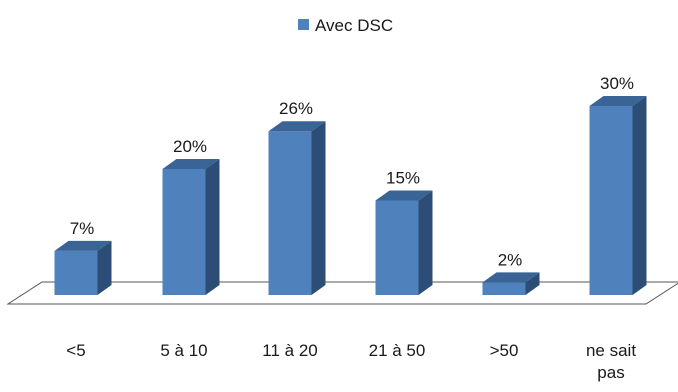 The image size is (678, 392). What do you see at coordinates (75, 350) in the screenshot?
I see `category-label: <5` at bounding box center [75, 350].